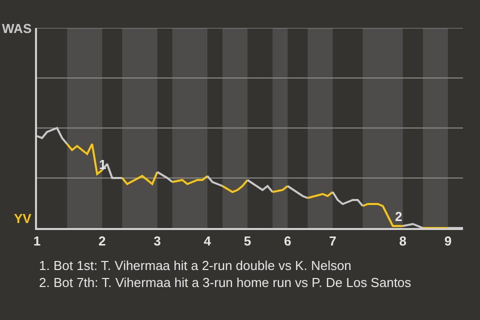 Image resolution: width=480 pixels, height=320 pixels. What do you see at coordinates (225, 282) in the screenshot?
I see `text: 2. Bot 7th: T. Vihermaa hit a 3-run home run vs P. De Los Santos` at bounding box center [225, 282].